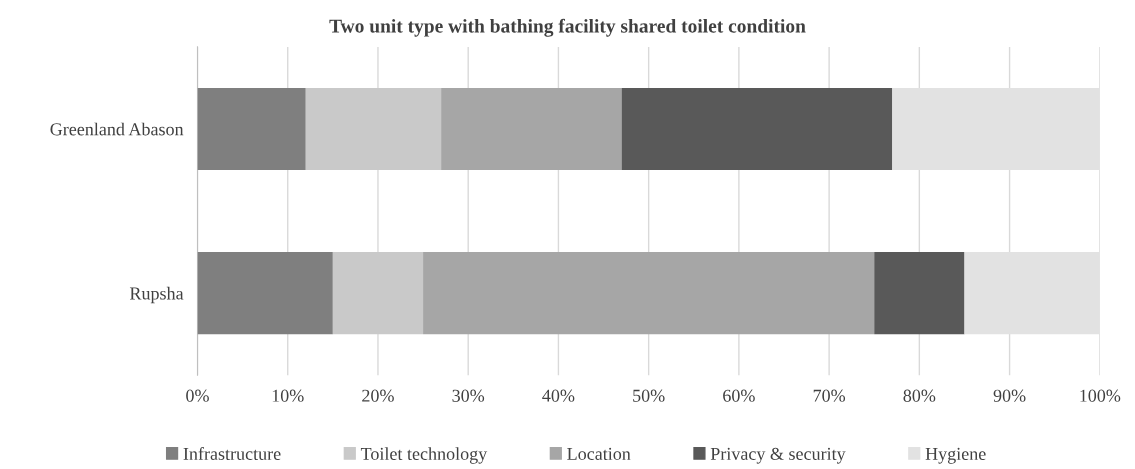  I want to click on legend-label: Toilet technology, so click(424, 455).